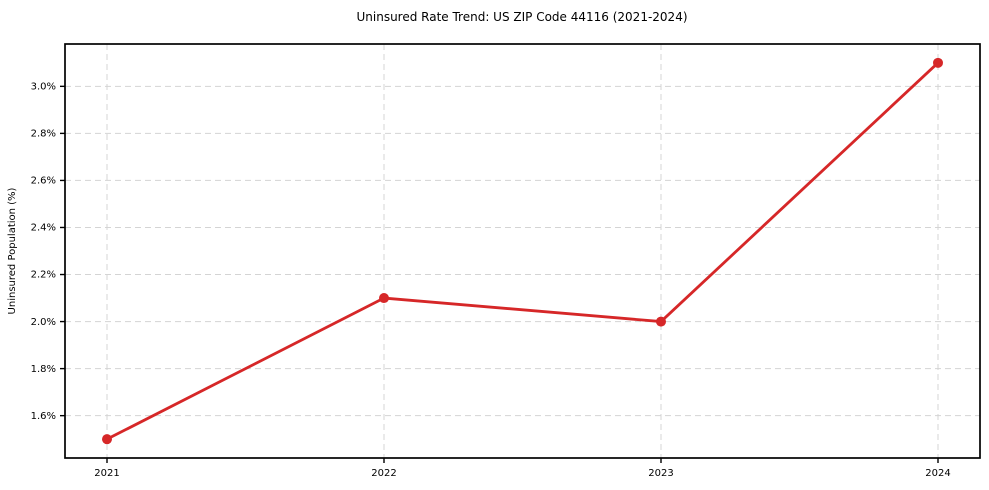 The width and height of the screenshot is (989, 490). I want to click on x-tick-label: 2021, so click(106, 473).